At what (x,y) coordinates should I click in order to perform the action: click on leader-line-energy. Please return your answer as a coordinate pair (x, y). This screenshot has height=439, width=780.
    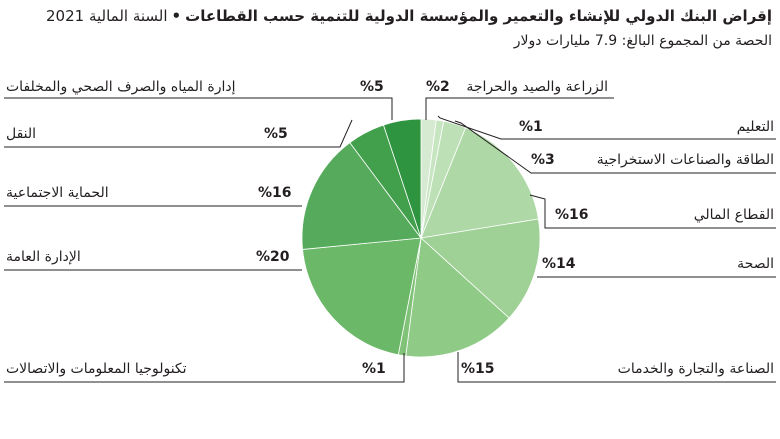
    Looking at the image, I should click on (615, 147).